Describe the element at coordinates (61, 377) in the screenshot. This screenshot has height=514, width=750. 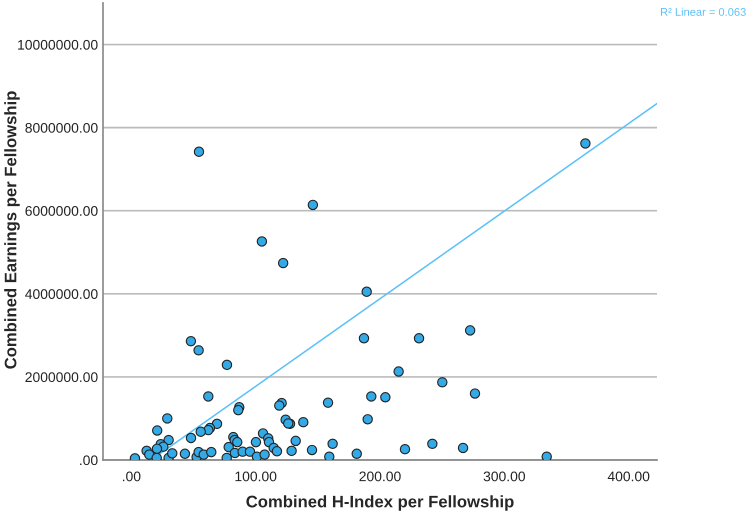
I see `y-tick-label: 2000000.00` at that location.